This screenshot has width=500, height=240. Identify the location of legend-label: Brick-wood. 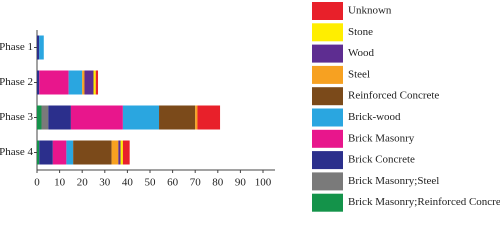
(374, 117).